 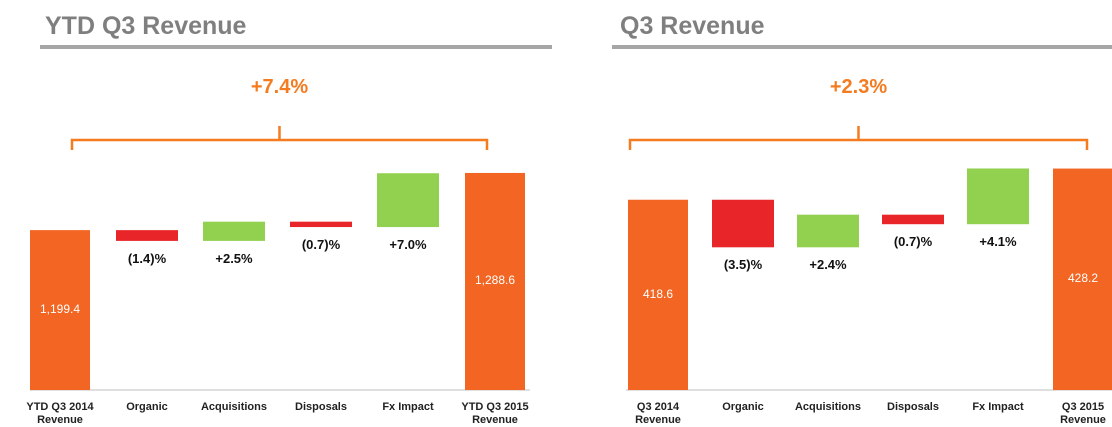 What do you see at coordinates (60, 413) in the screenshot?
I see `x-tick-label: YTD Q3 2014 Revenue` at bounding box center [60, 413].